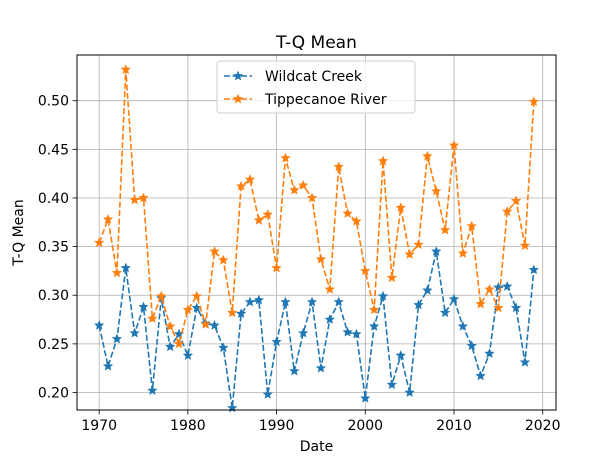 The image size is (614, 460). Describe the element at coordinates (188, 426) in the screenshot. I see `x-tick-label: 1980` at that location.